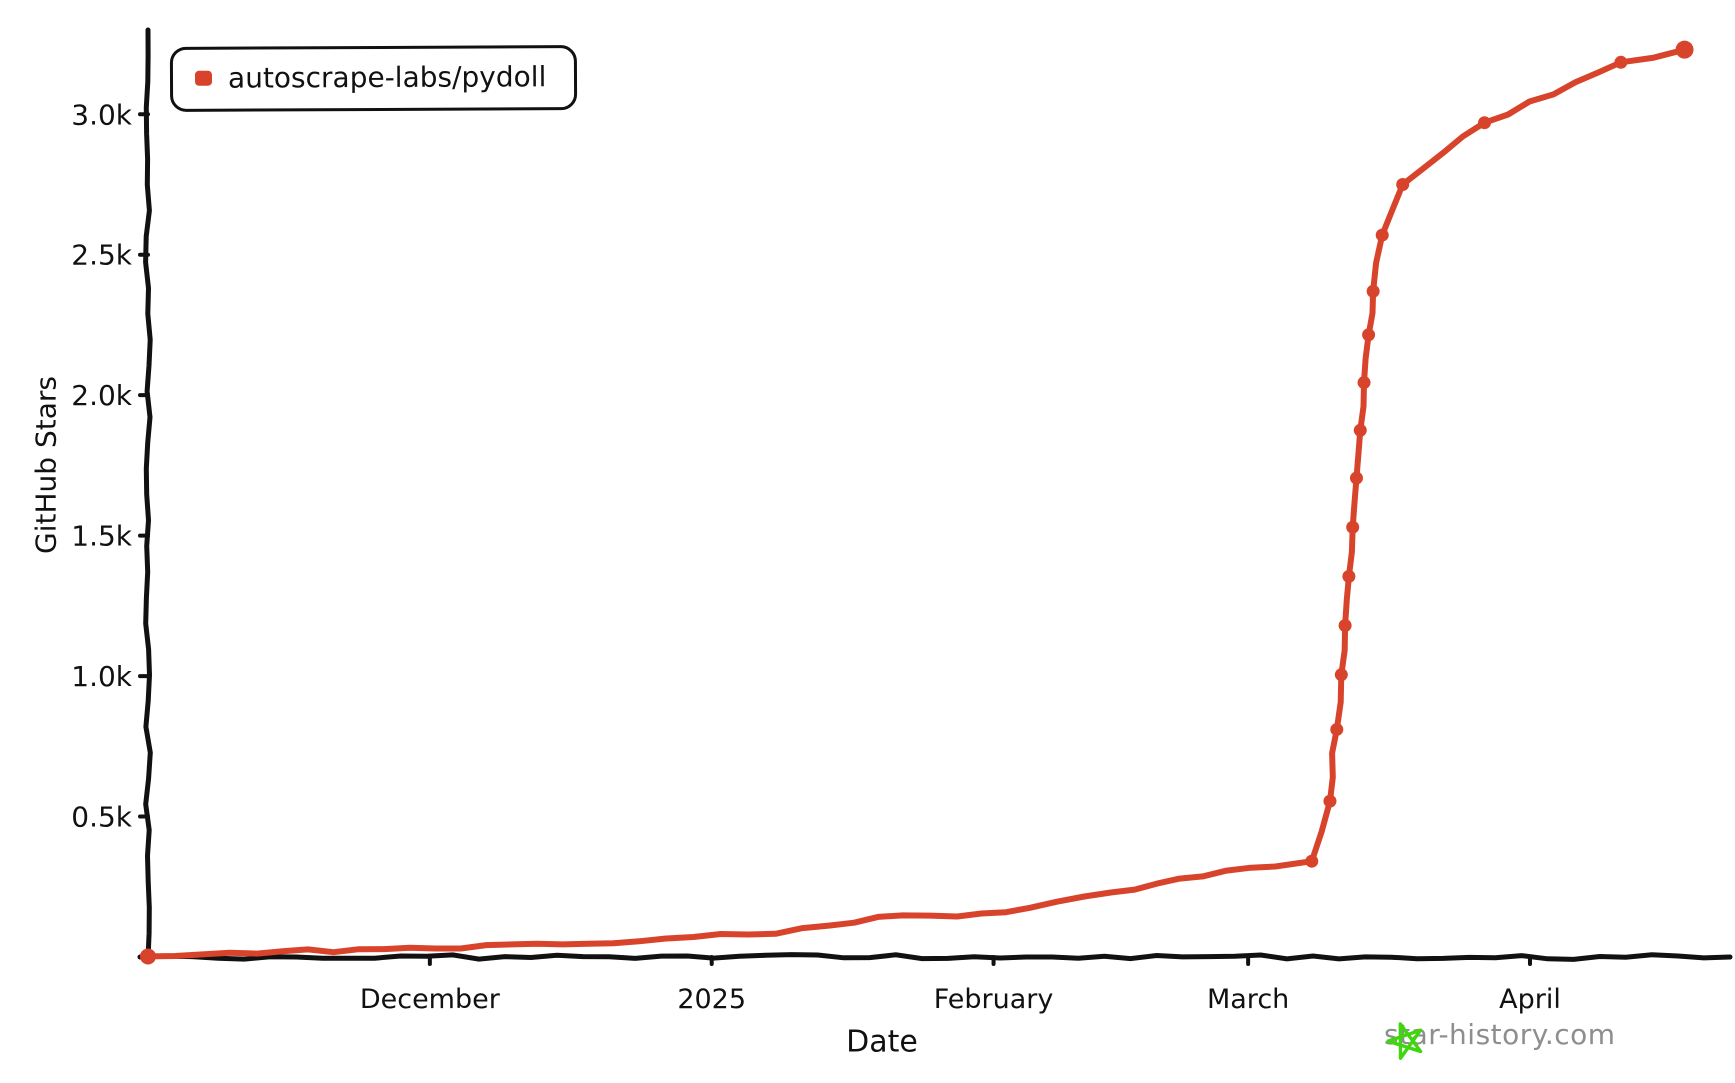  I want to click on x-tick-label: 2025, so click(711, 999).